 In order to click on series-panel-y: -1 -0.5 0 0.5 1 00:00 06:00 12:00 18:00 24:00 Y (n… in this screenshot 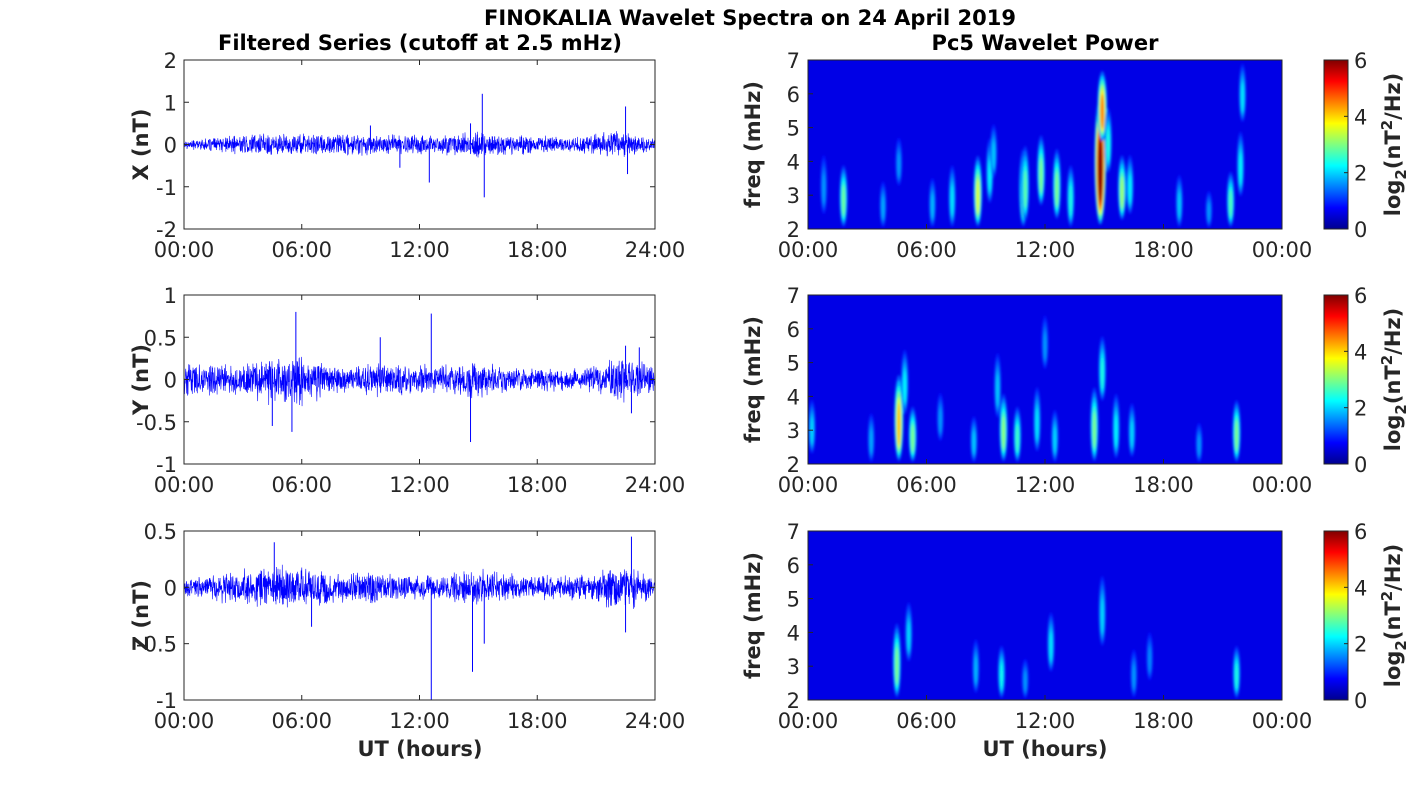, I will do `click(407, 390)`.